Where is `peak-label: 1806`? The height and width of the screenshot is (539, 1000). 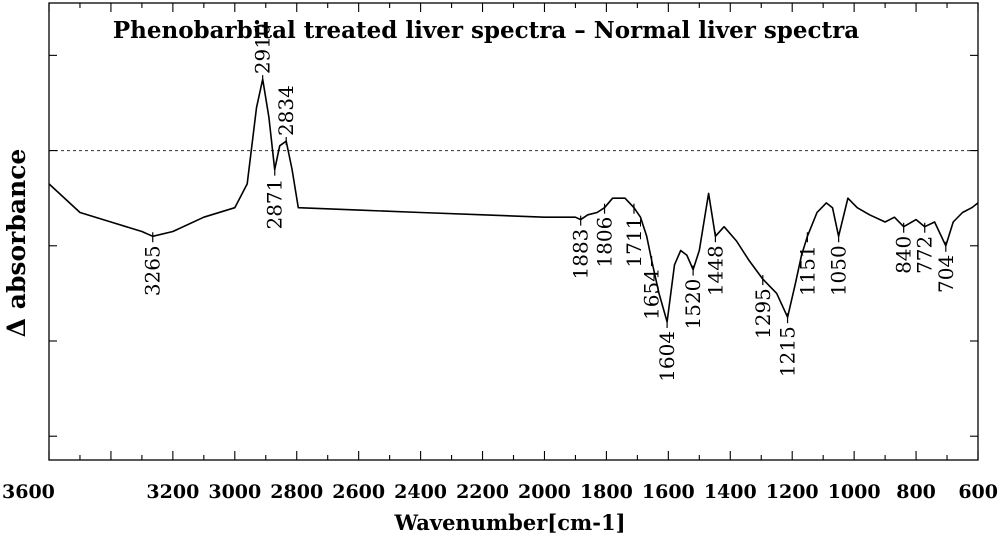
peak-label: 1806 is located at coordinates (605, 242).